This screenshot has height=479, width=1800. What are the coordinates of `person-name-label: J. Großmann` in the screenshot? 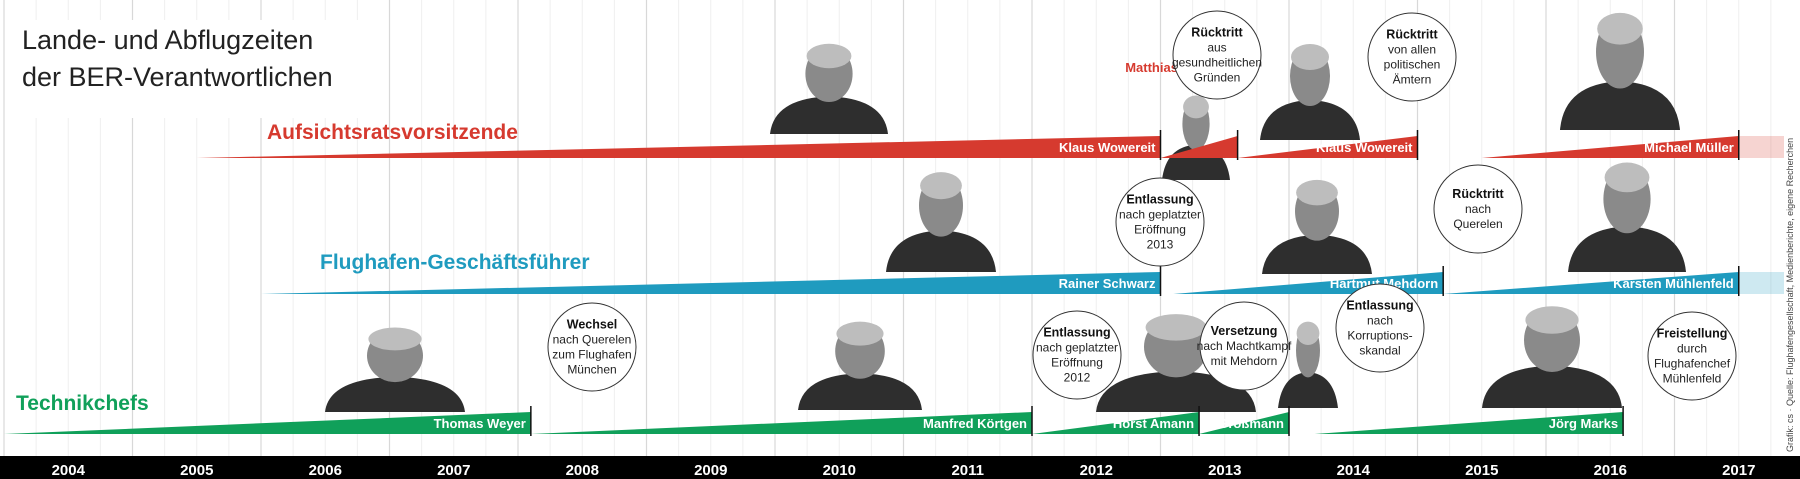 It's located at (1244, 423).